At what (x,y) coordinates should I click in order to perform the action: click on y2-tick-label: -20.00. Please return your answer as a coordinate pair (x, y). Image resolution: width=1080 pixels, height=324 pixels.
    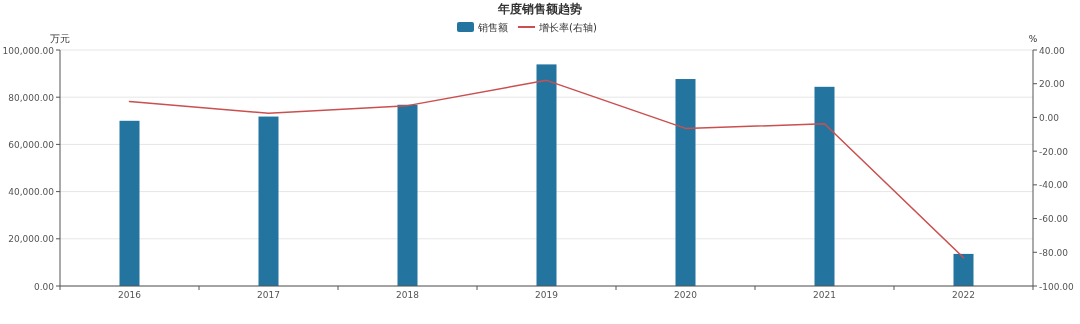
    Looking at the image, I should click on (1054, 151).